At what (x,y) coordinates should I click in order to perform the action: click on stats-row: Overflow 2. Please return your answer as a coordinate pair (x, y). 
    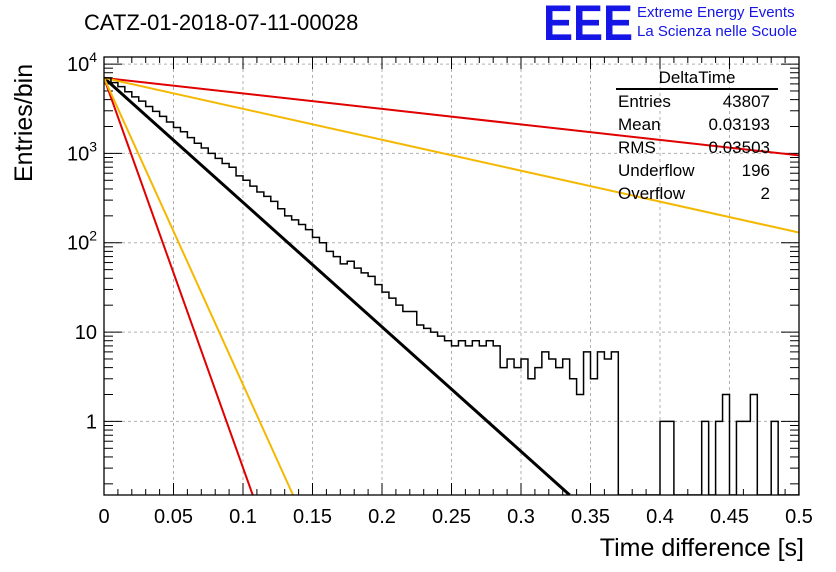
    Looking at the image, I should click on (695, 193).